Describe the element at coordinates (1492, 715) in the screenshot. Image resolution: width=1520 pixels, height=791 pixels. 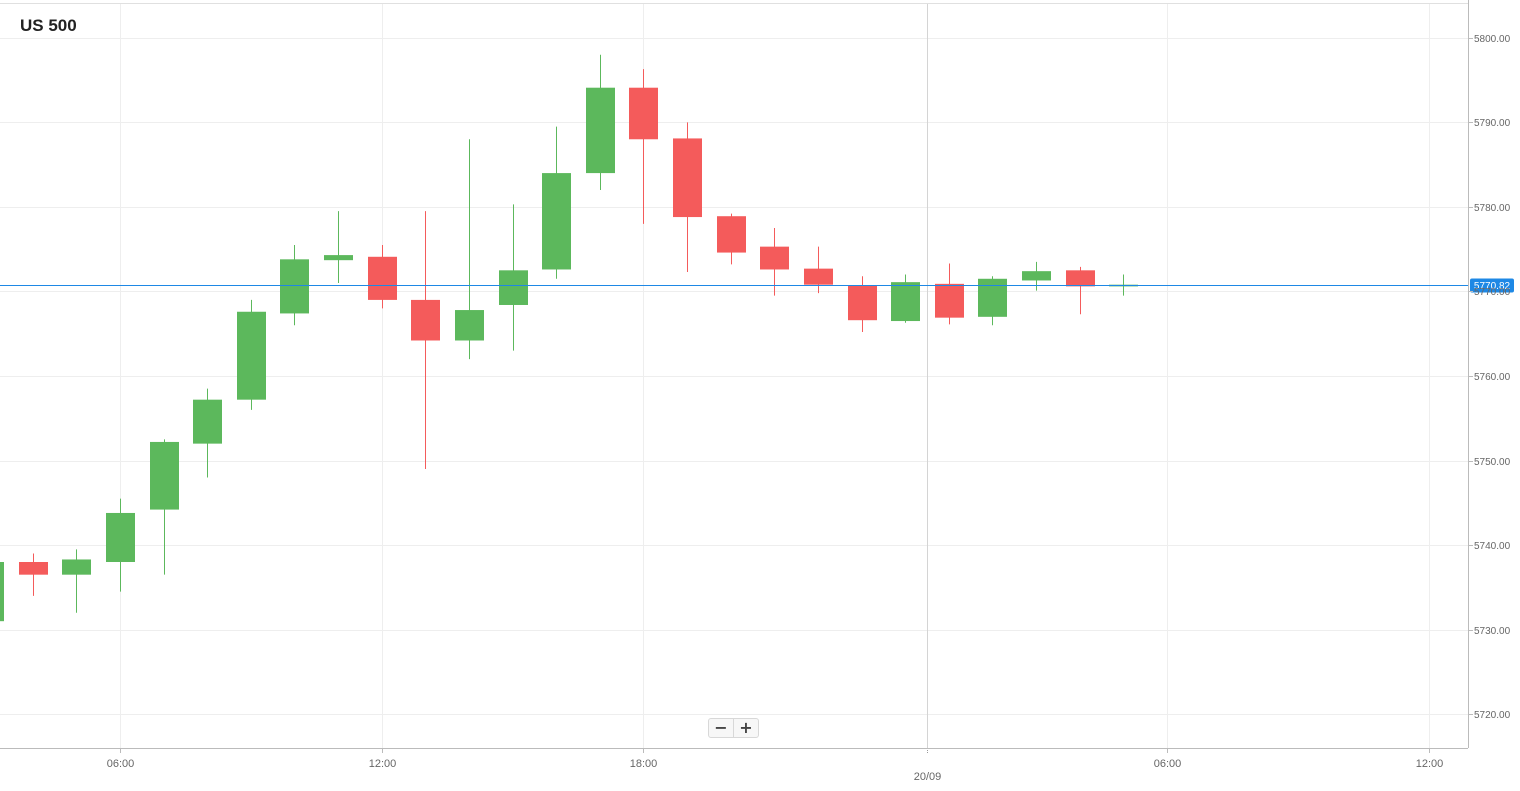
I see `y-tick-label: 5720.00` at that location.